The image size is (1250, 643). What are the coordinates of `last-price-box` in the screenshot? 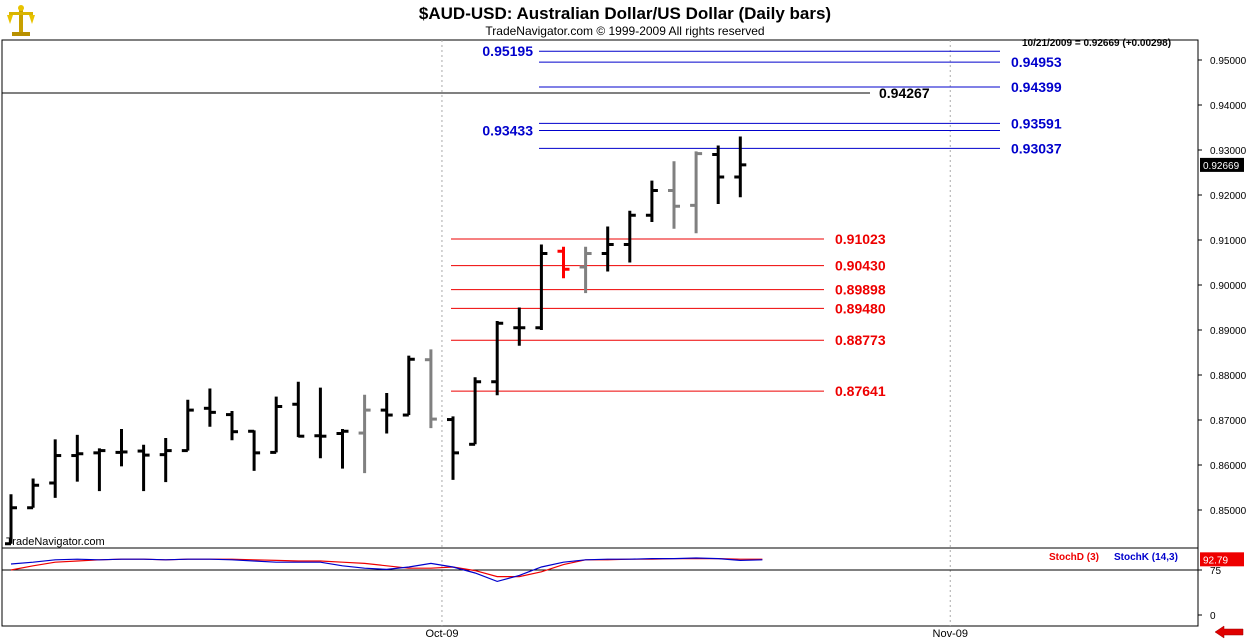 It's located at (1222, 164).